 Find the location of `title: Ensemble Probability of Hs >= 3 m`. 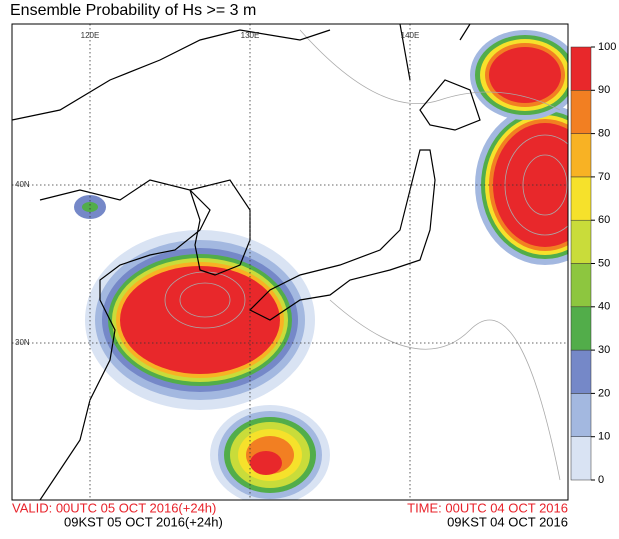

title: Ensemble Probability of Hs >= 3 m is located at coordinates (133, 10).